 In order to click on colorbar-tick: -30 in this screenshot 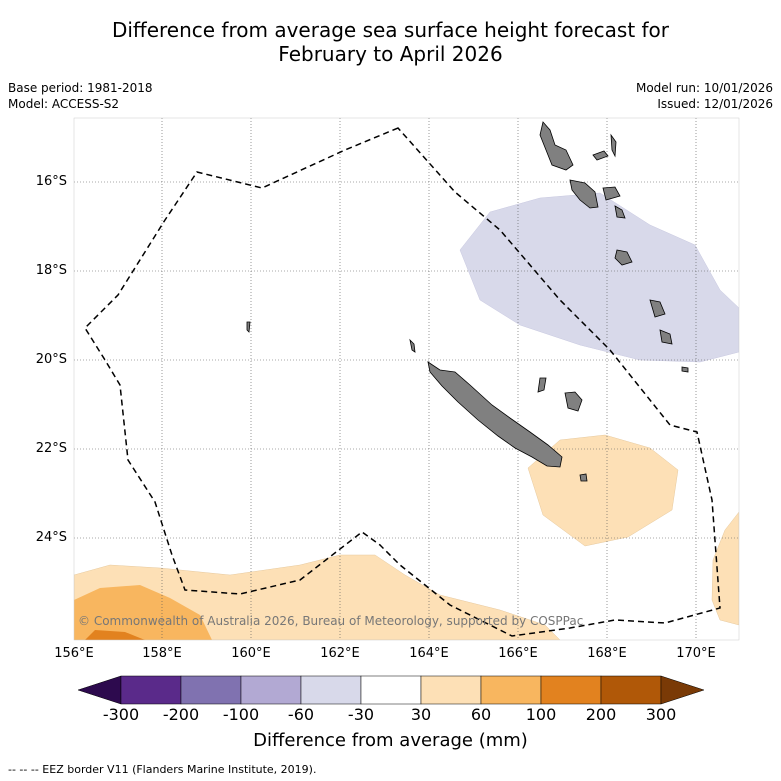, I will do `click(361, 714)`.